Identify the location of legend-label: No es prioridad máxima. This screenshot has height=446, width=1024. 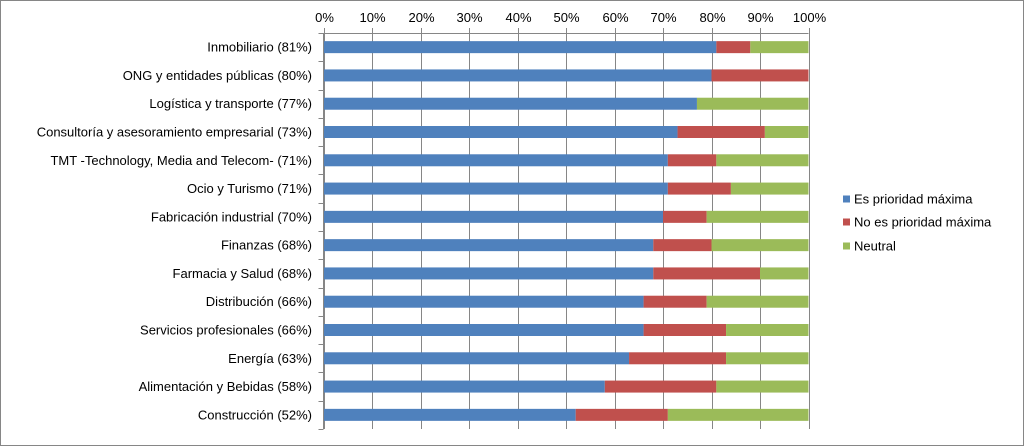
(923, 222).